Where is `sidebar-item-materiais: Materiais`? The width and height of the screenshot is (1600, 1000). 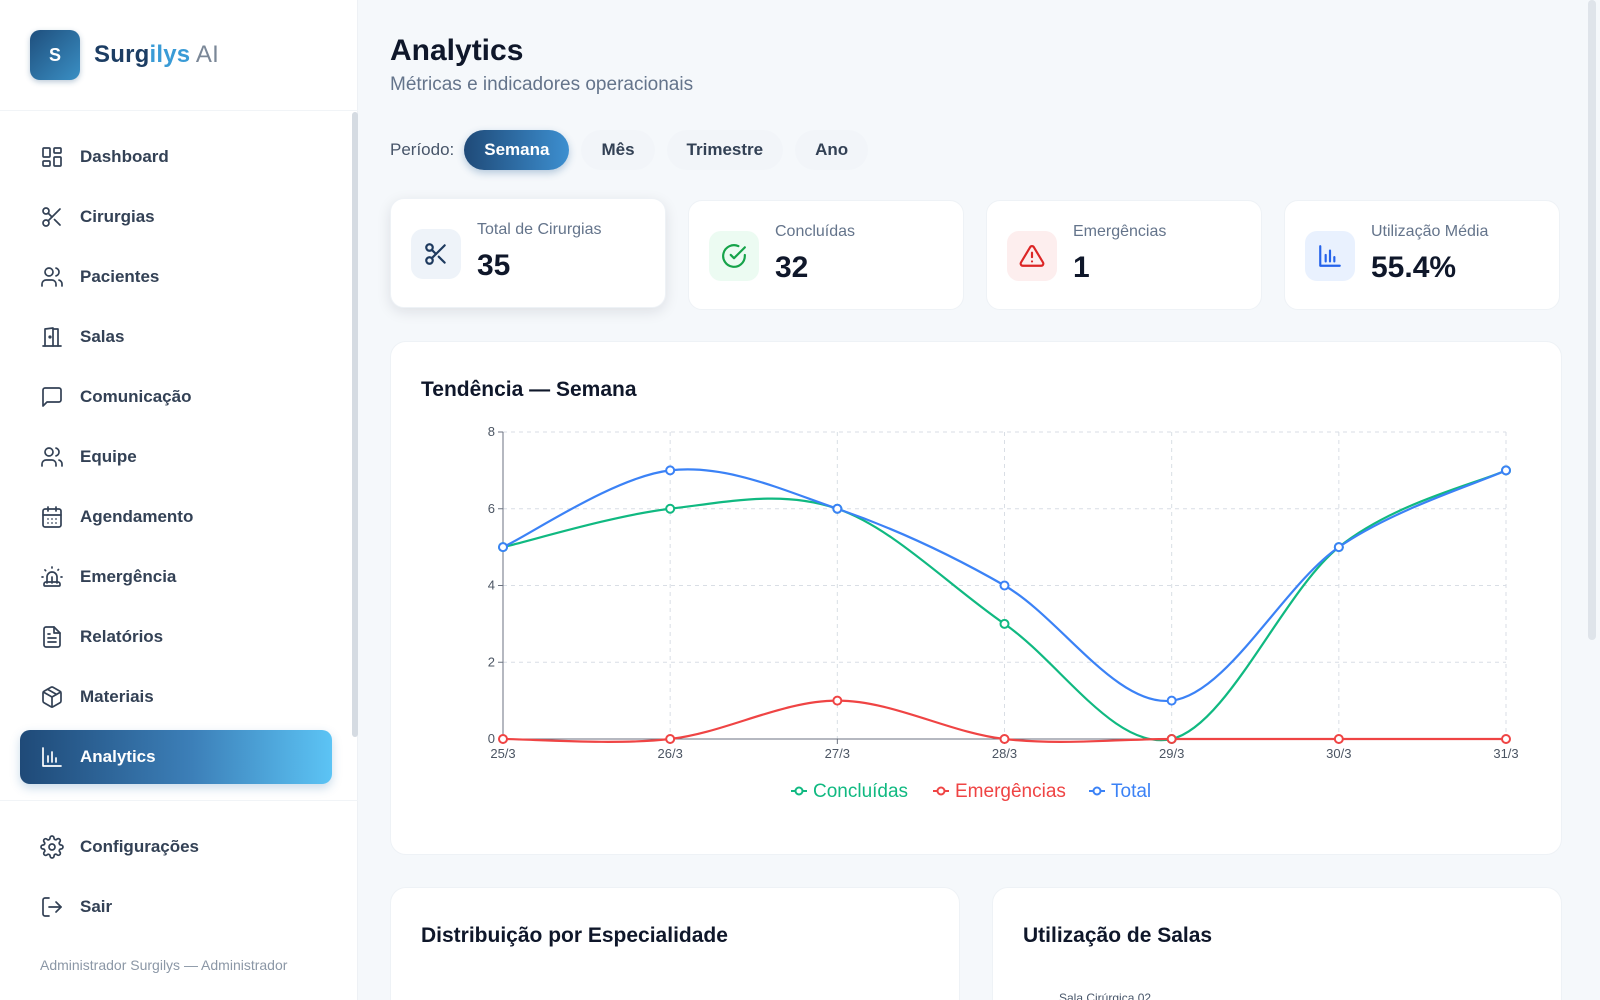
sidebar-item-materiais: Materiais is located at coordinates (176, 697).